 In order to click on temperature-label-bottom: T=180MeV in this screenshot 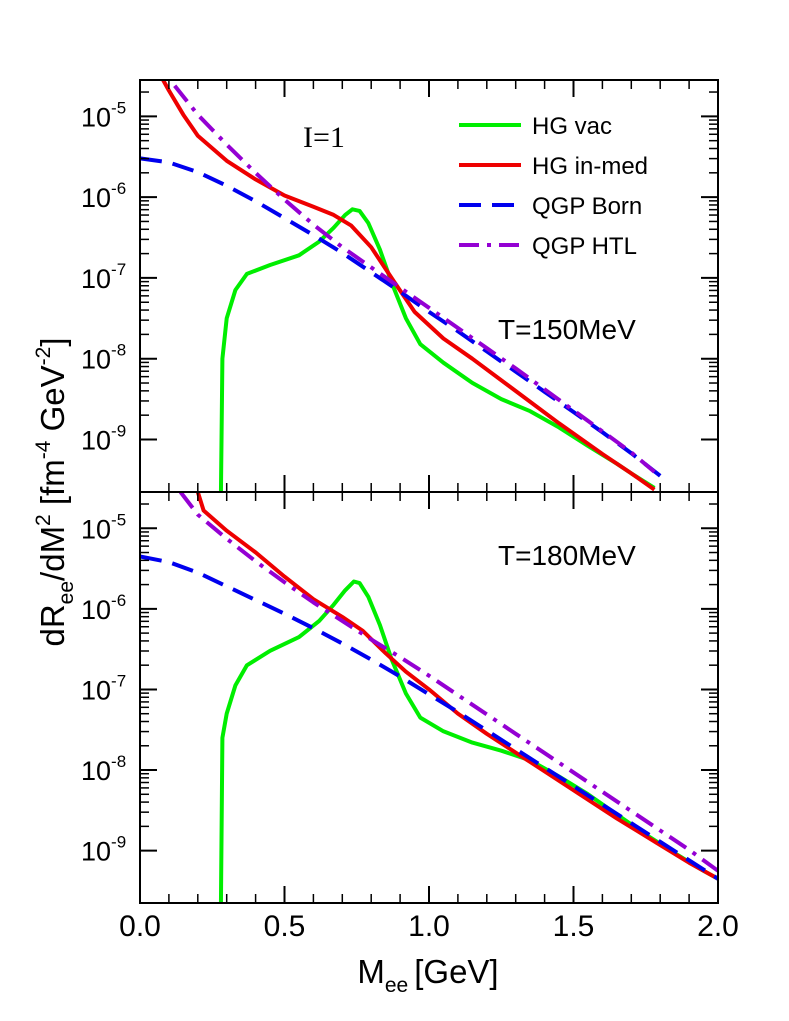, I will do `click(567, 555)`.